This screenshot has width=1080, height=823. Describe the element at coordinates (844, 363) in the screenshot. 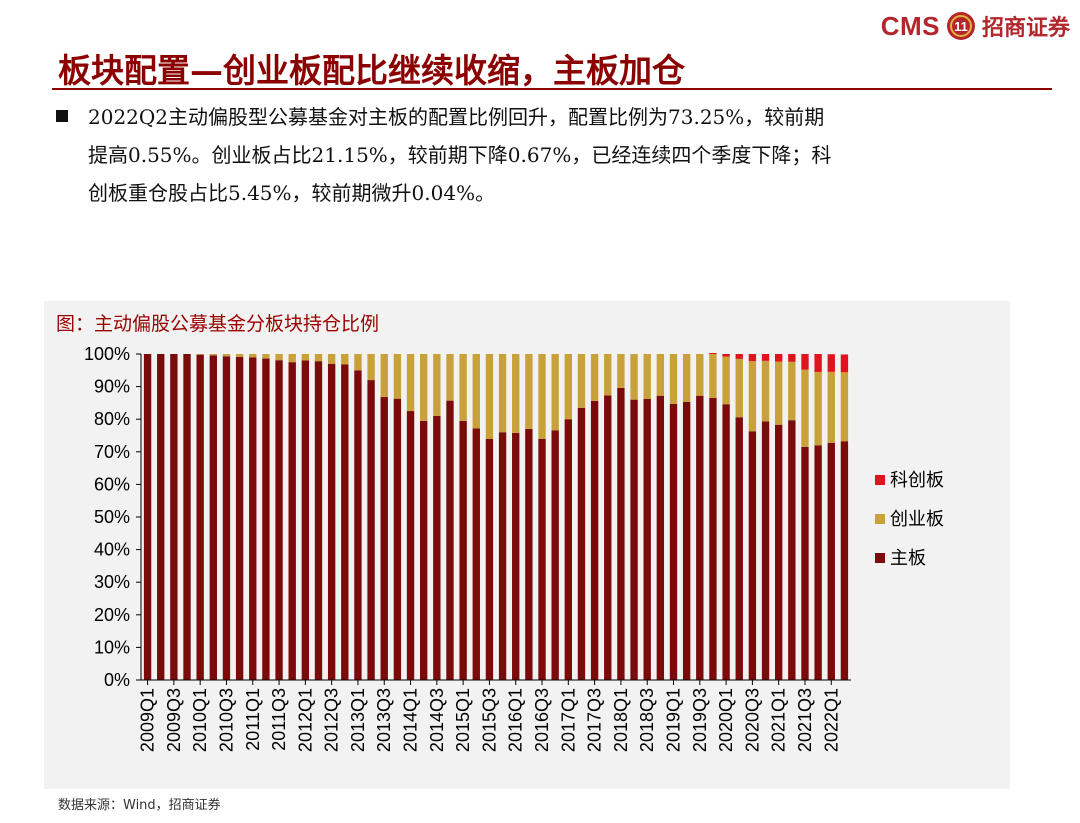

I see `bar-star-2022Q2` at that location.